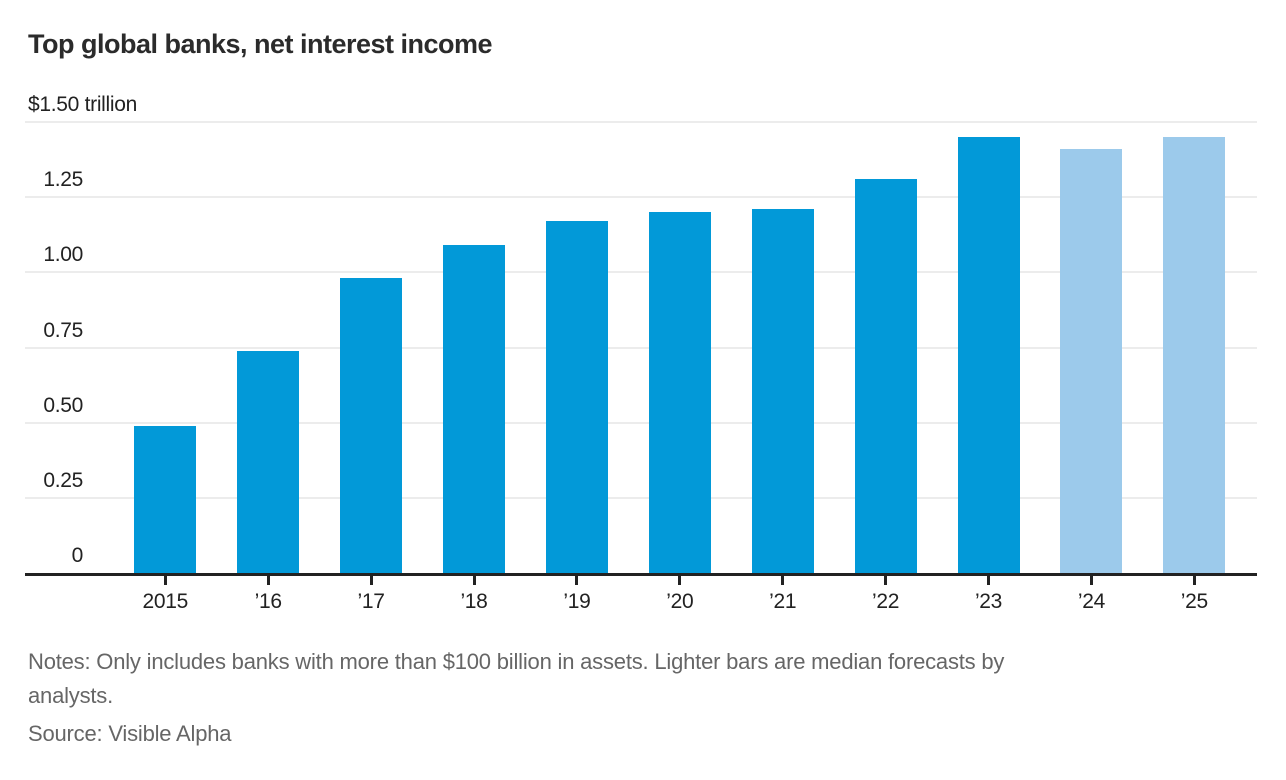 The height and width of the screenshot is (780, 1286). Describe the element at coordinates (641, 574) in the screenshot. I see `x-axis-baseline` at that location.